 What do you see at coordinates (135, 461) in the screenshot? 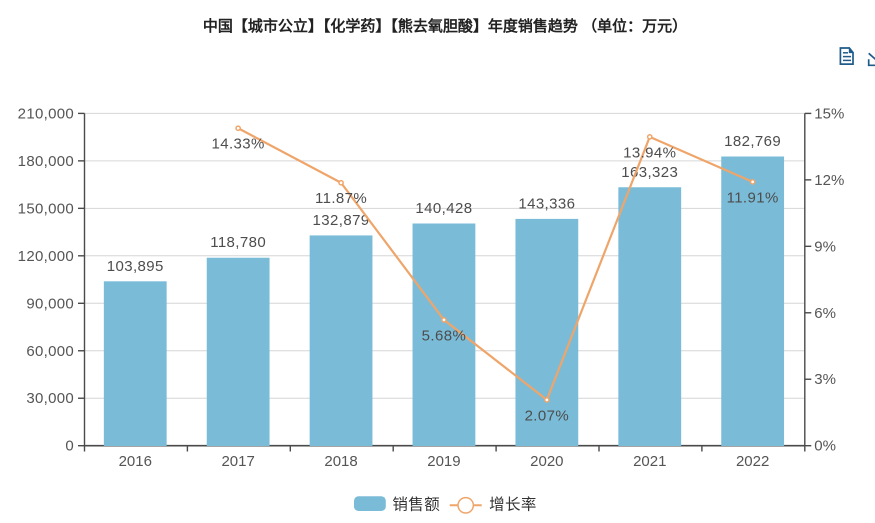
I see `svg-text: 2016` at bounding box center [135, 461].